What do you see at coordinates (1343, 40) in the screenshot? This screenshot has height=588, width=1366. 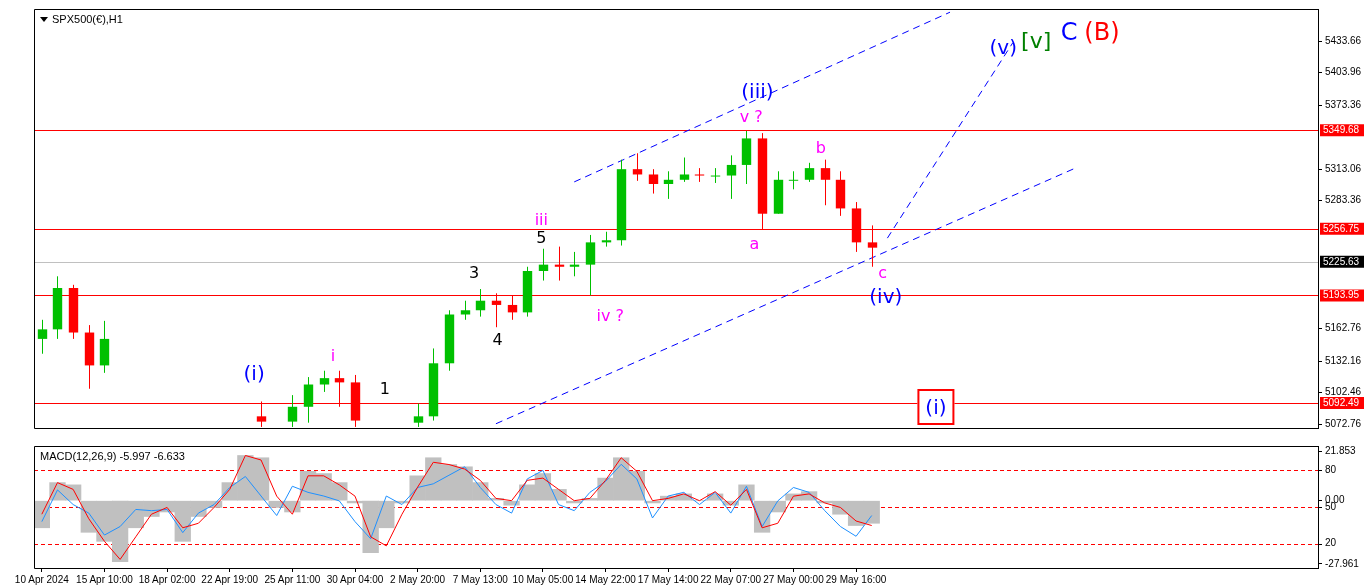 I see `y-tick-label: 5433.66` at bounding box center [1343, 40].